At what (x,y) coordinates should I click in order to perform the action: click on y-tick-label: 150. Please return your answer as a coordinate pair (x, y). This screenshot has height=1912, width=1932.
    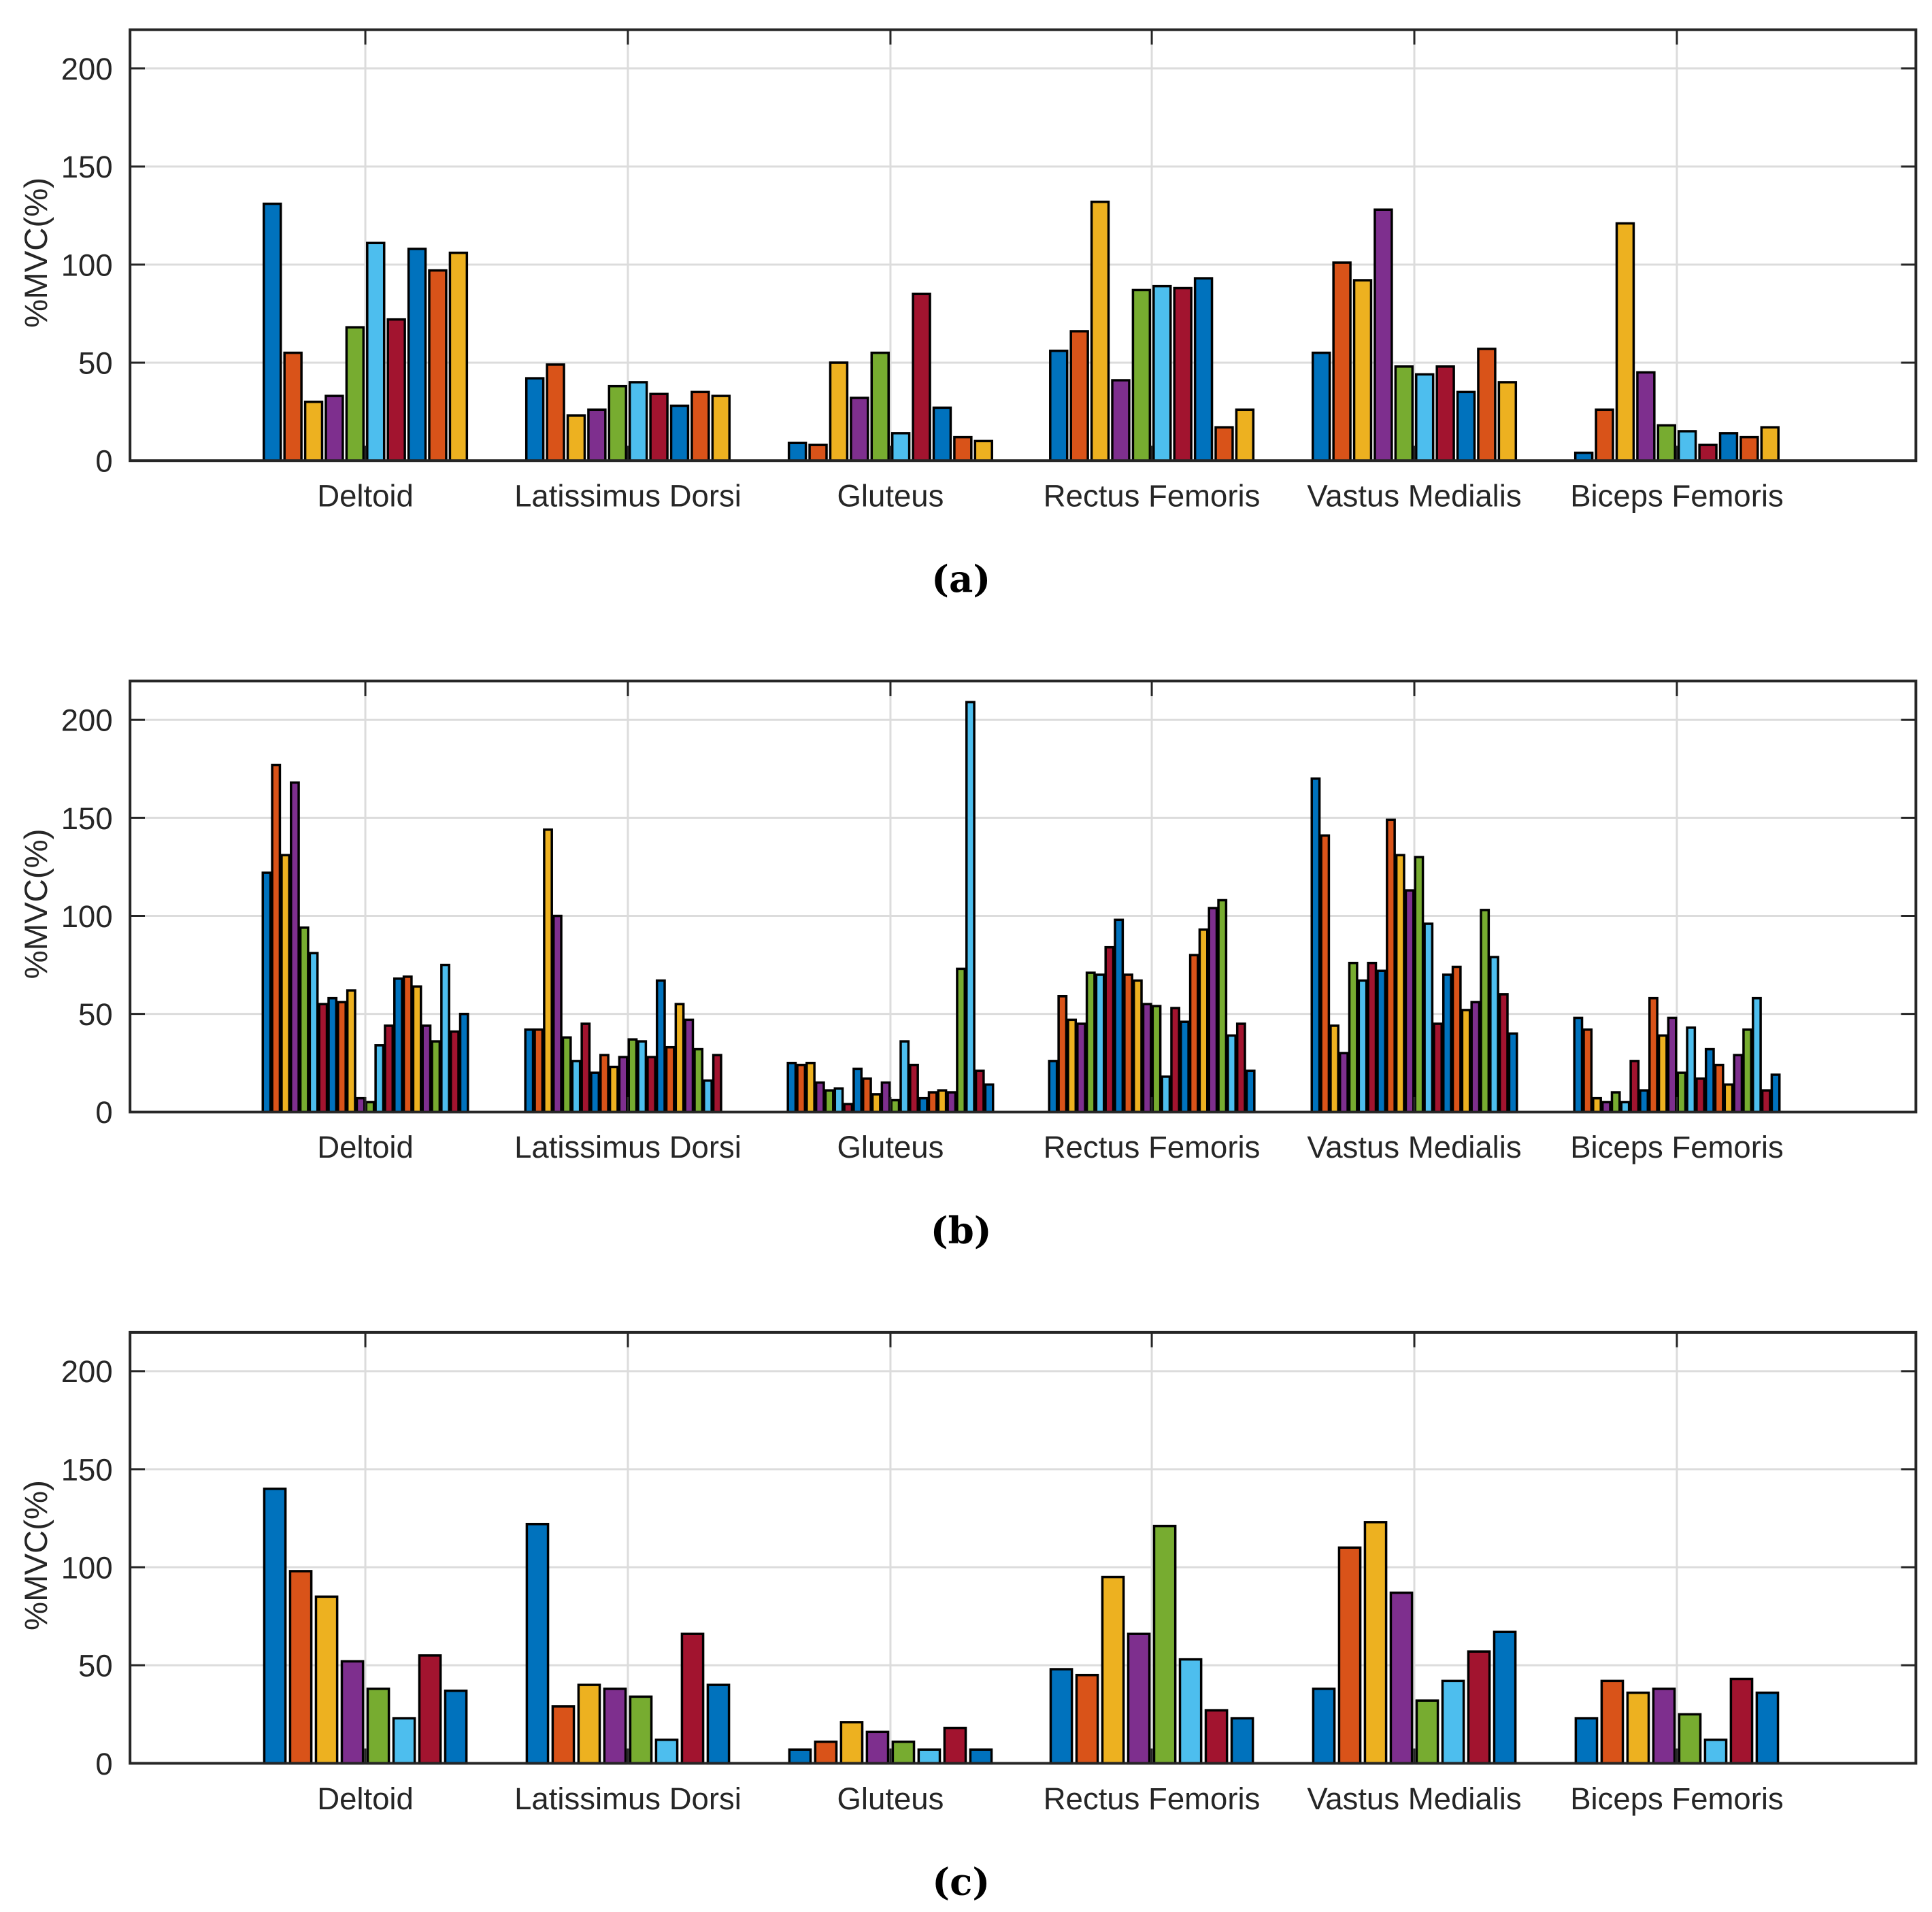
    Looking at the image, I should click on (87, 1470).